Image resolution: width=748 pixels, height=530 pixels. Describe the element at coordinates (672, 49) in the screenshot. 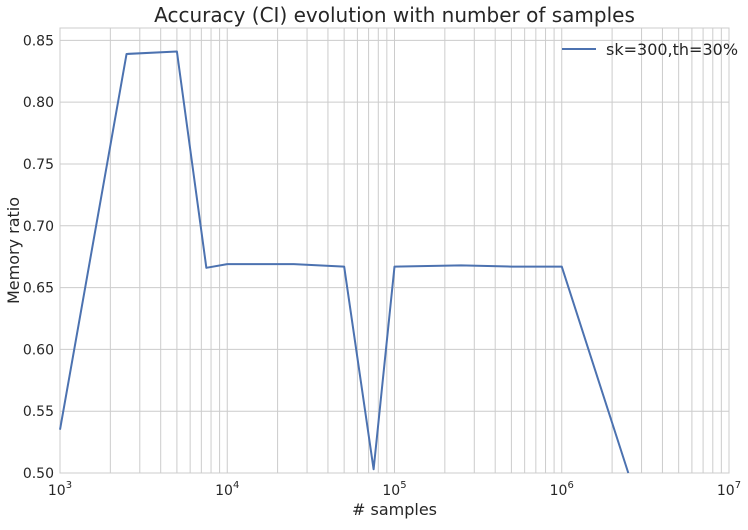

I see `legend-label: sk=300,th=30%` at that location.